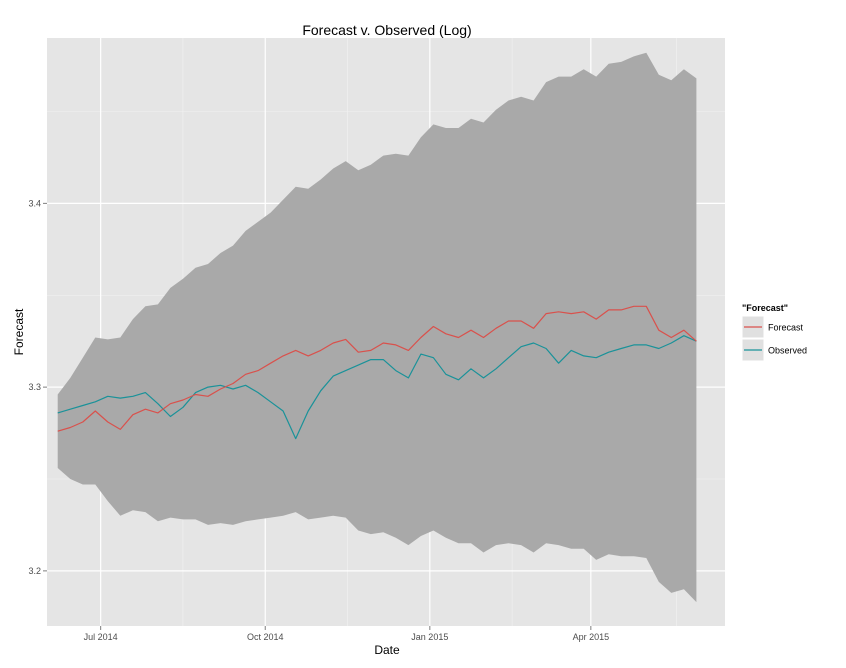 The width and height of the screenshot is (846, 668). I want to click on x-tick-label: Jan 2015, so click(429, 637).